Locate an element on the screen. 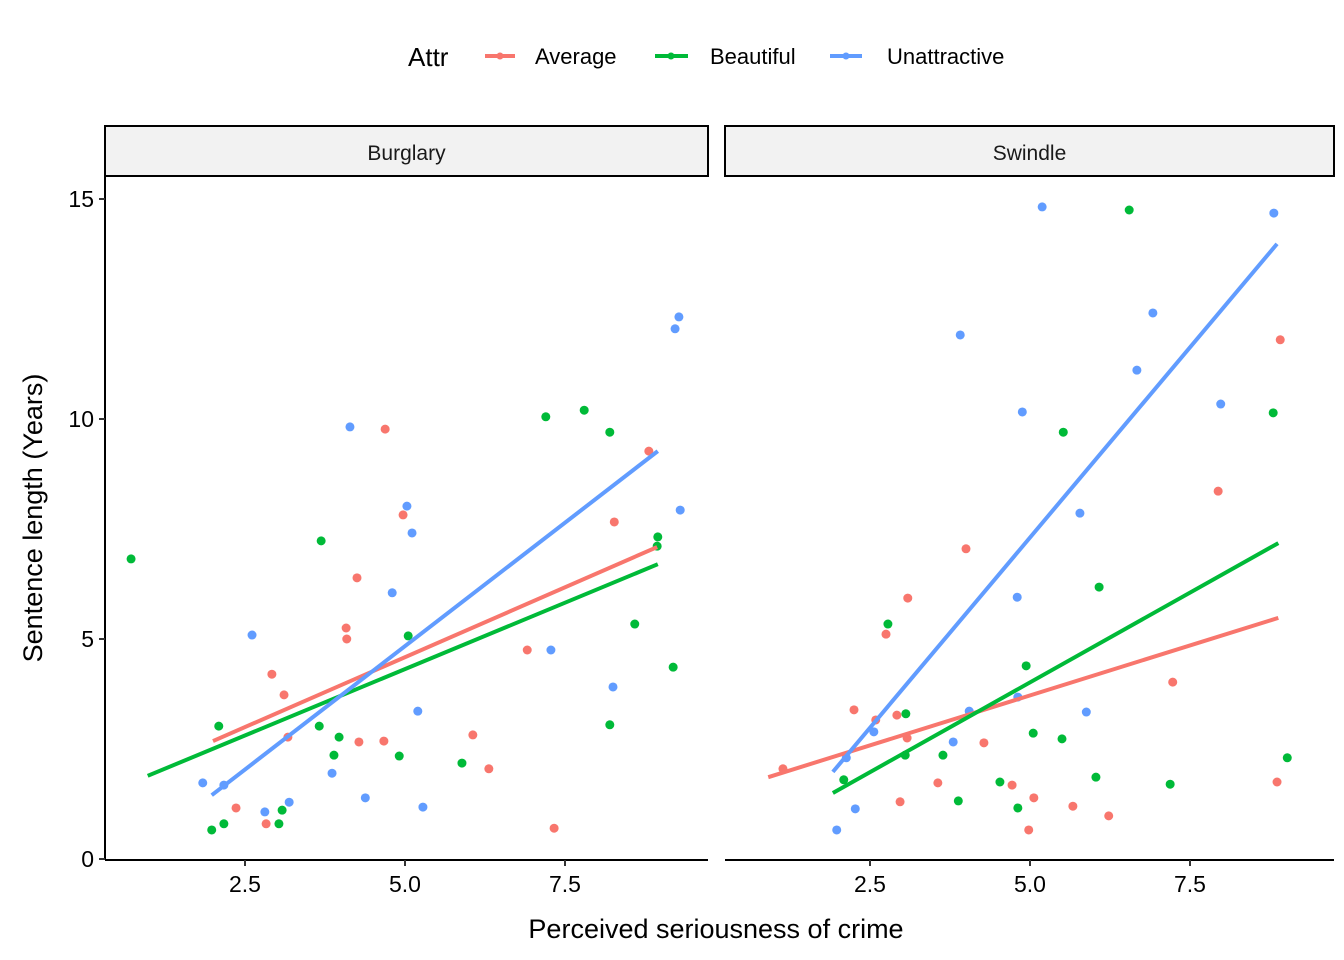 The height and width of the screenshot is (960, 1344). strip-background is located at coordinates (406, 151).